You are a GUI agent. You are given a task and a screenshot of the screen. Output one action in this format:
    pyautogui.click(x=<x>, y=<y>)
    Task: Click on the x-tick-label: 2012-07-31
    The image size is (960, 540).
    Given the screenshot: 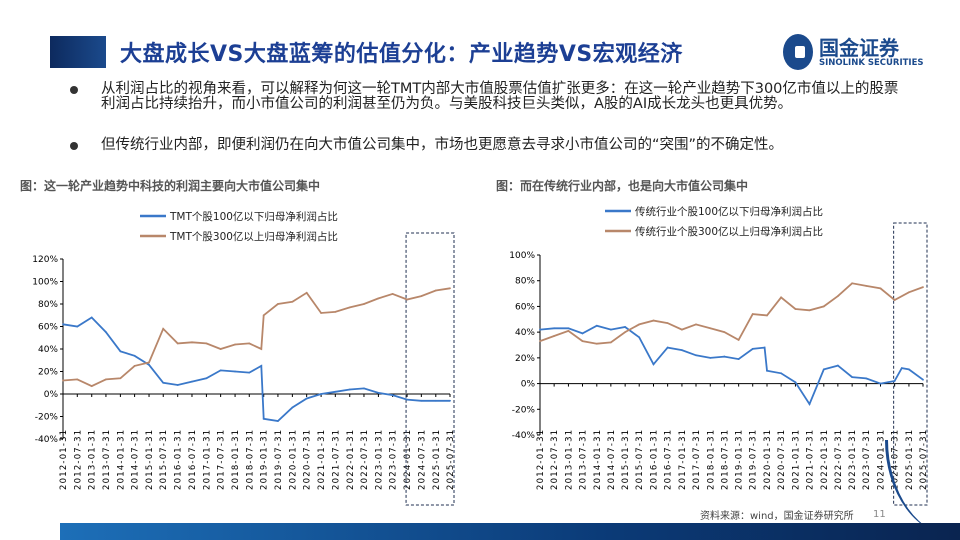 What is the action you would take?
    pyautogui.click(x=78, y=459)
    